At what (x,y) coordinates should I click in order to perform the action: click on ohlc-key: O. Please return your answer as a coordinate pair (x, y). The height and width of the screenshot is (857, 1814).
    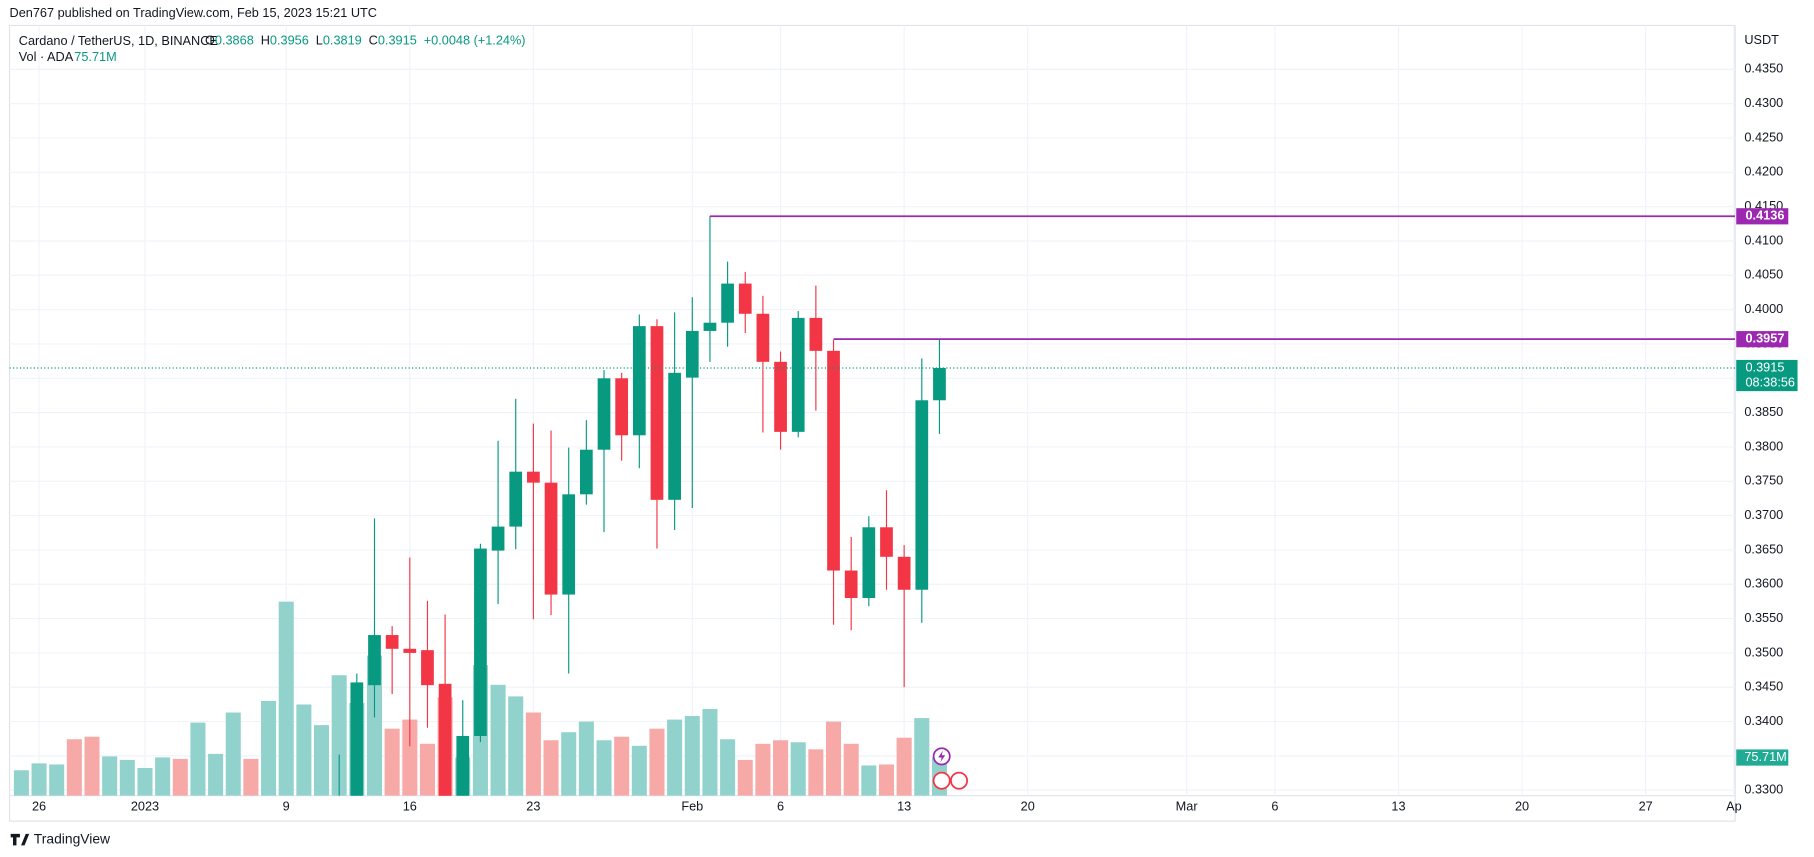
    Looking at the image, I should click on (210, 40).